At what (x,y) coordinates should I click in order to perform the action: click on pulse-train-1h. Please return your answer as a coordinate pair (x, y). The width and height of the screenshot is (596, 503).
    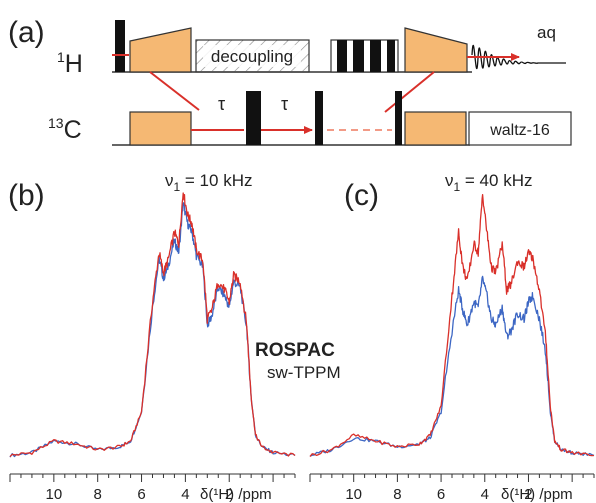
    Looking at the image, I should click on (364, 56).